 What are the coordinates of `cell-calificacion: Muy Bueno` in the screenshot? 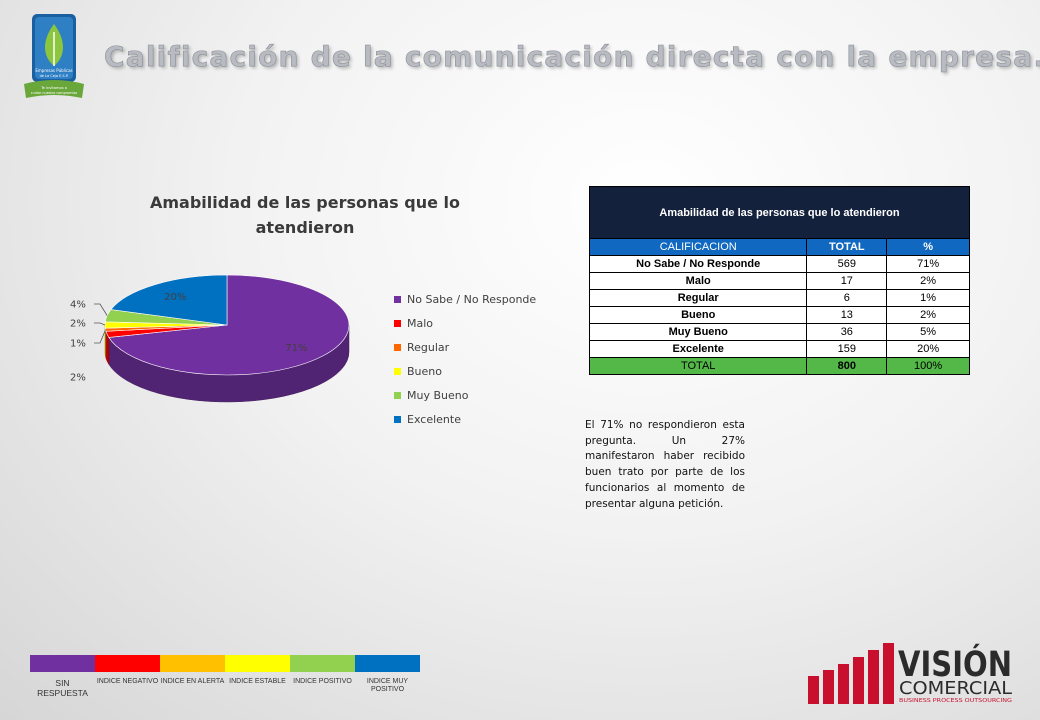 It's located at (698, 332).